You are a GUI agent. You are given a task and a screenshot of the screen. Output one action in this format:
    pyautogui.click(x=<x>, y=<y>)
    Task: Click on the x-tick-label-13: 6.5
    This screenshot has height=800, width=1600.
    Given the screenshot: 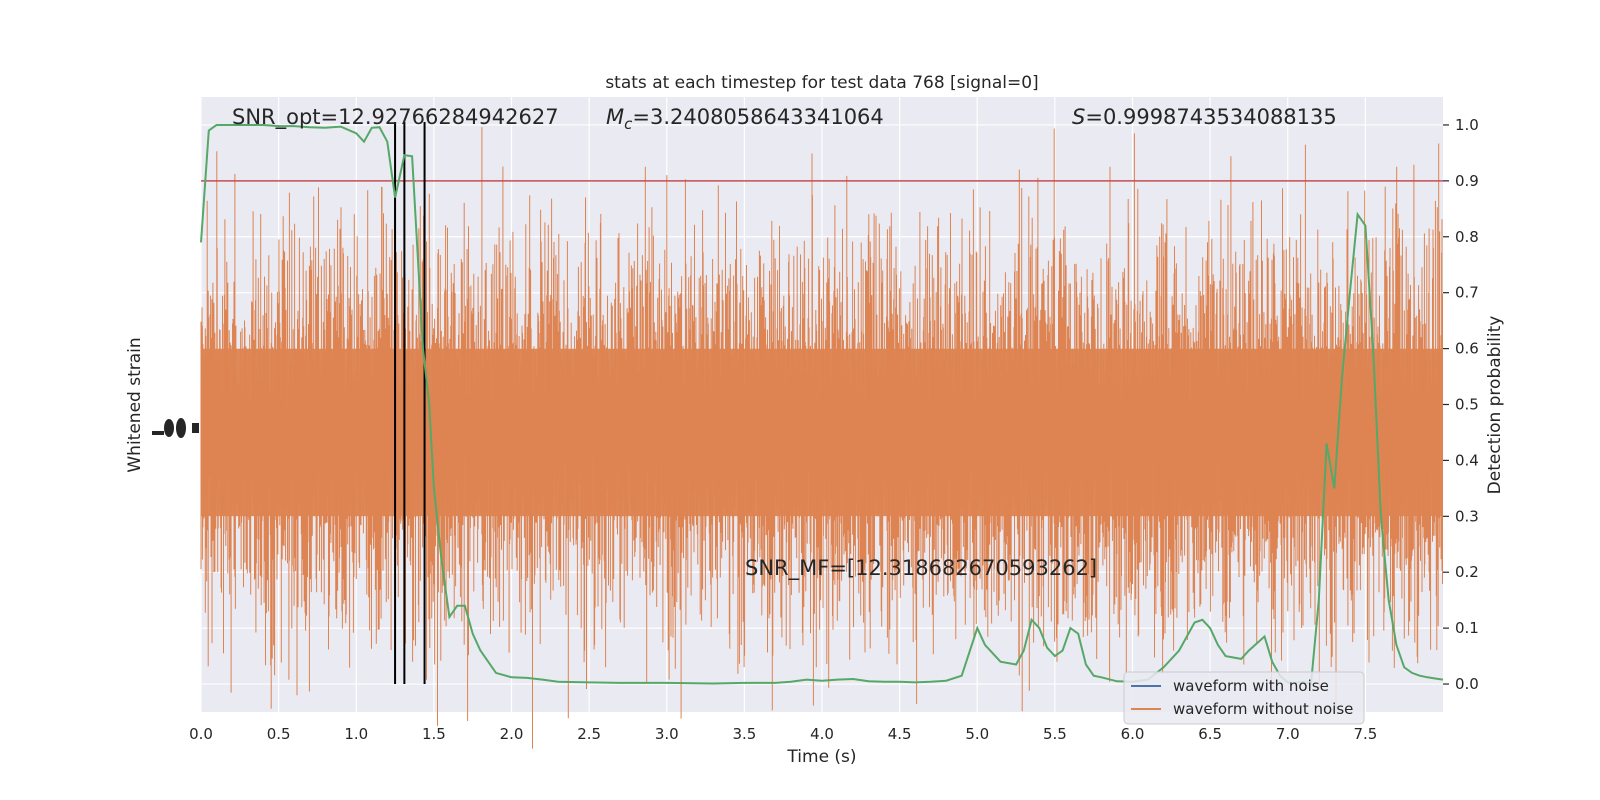 What is the action you would take?
    pyautogui.click(x=1210, y=734)
    